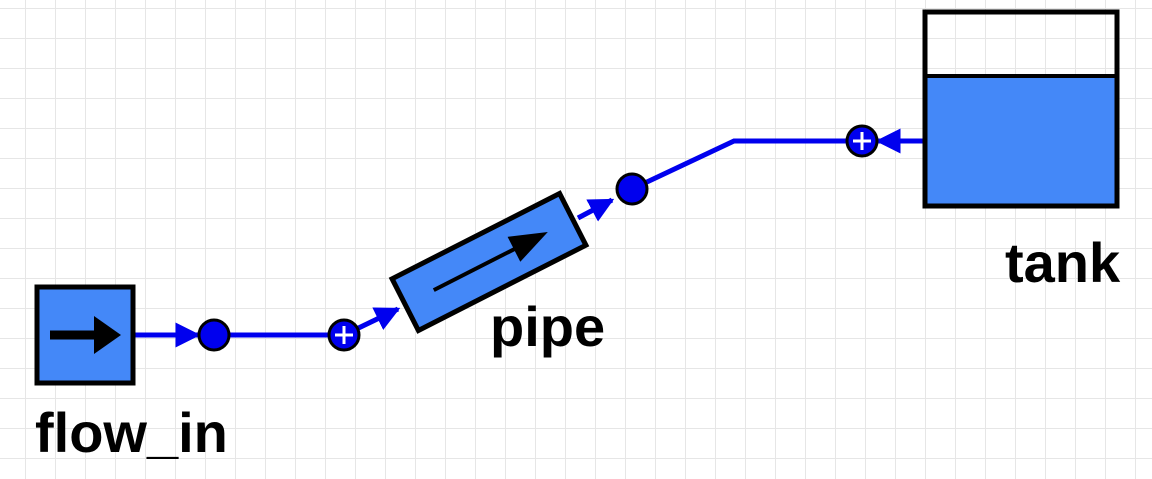  I want to click on pipe-label: pipe, so click(547, 326).